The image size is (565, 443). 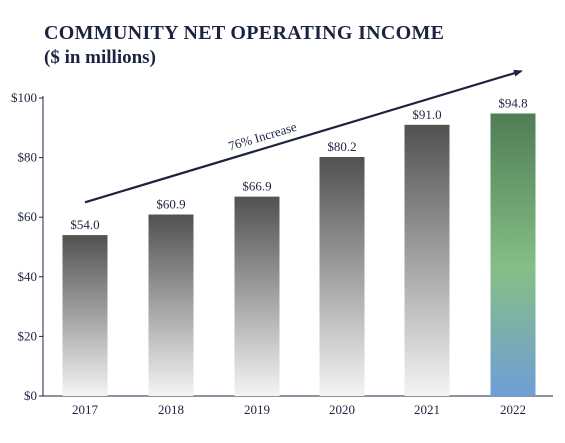 What do you see at coordinates (244, 33) in the screenshot?
I see `chart-title: COMMUNITY NET OPERATING INCOME` at bounding box center [244, 33].